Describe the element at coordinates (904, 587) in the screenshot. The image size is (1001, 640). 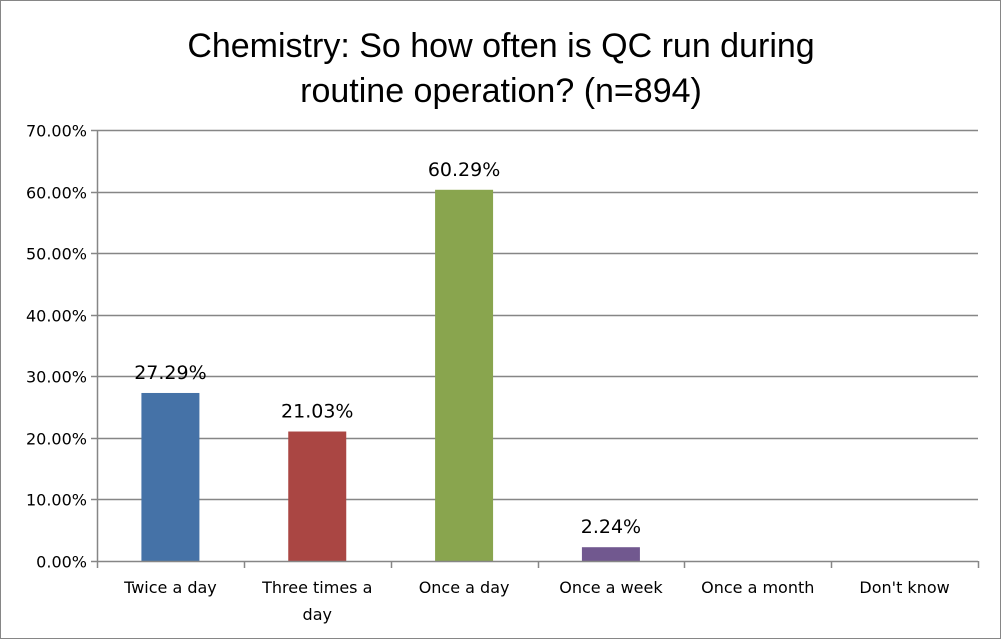
I see `x-tick-label: Don't know` at that location.